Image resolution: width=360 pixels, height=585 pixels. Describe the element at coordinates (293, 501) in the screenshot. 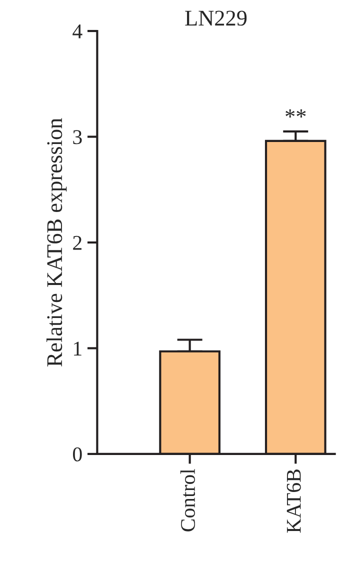

I see `x-tick-label: KAT6B` at that location.